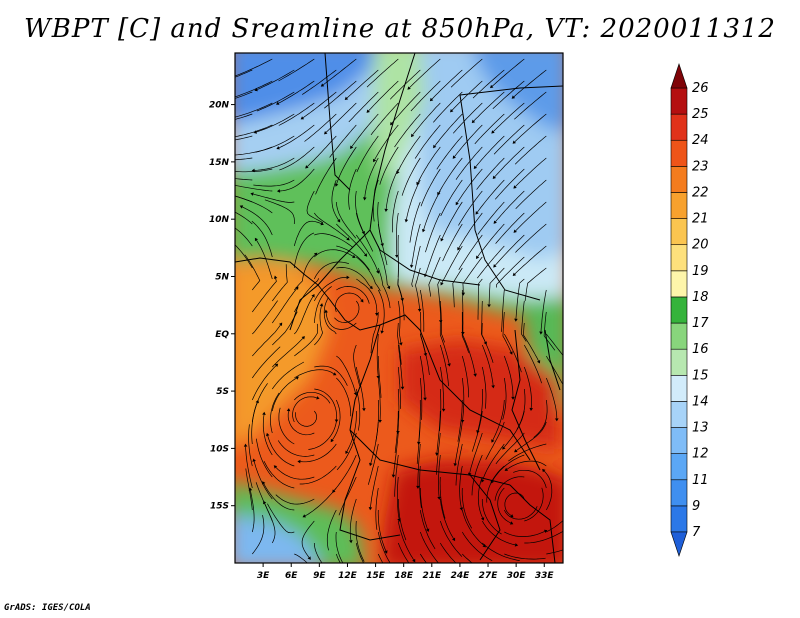 The image size is (800, 618). What do you see at coordinates (700, 480) in the screenshot?
I see `colorbar-label: 11` at bounding box center [700, 480].